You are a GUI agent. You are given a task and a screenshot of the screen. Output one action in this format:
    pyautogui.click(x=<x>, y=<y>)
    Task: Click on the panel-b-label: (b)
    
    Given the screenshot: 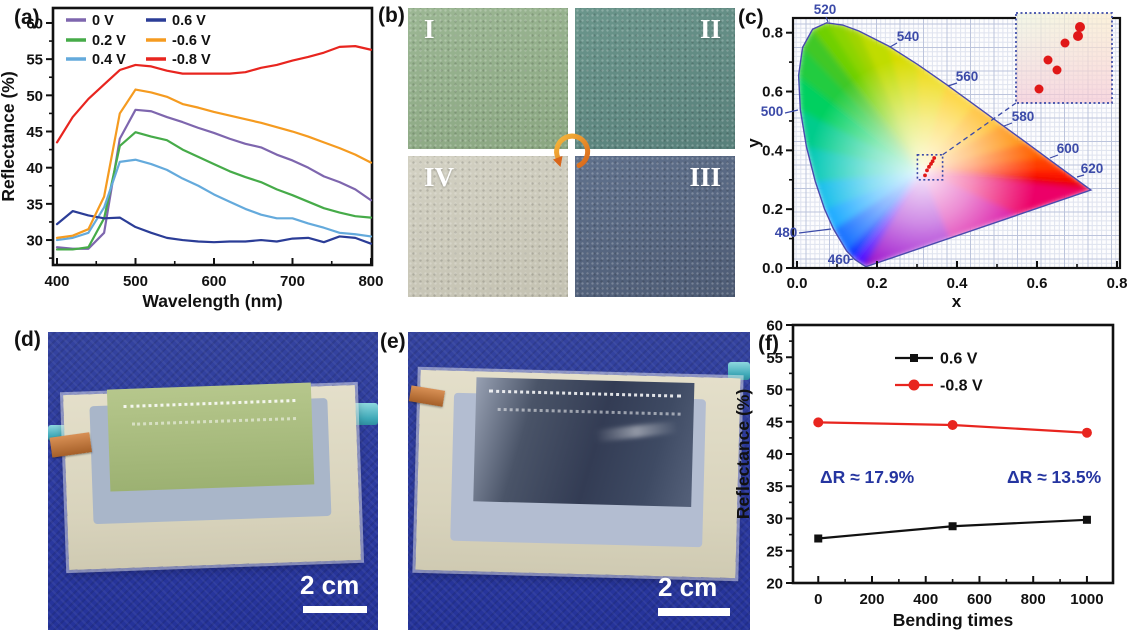 What is the action you would take?
    pyautogui.click(x=391, y=15)
    